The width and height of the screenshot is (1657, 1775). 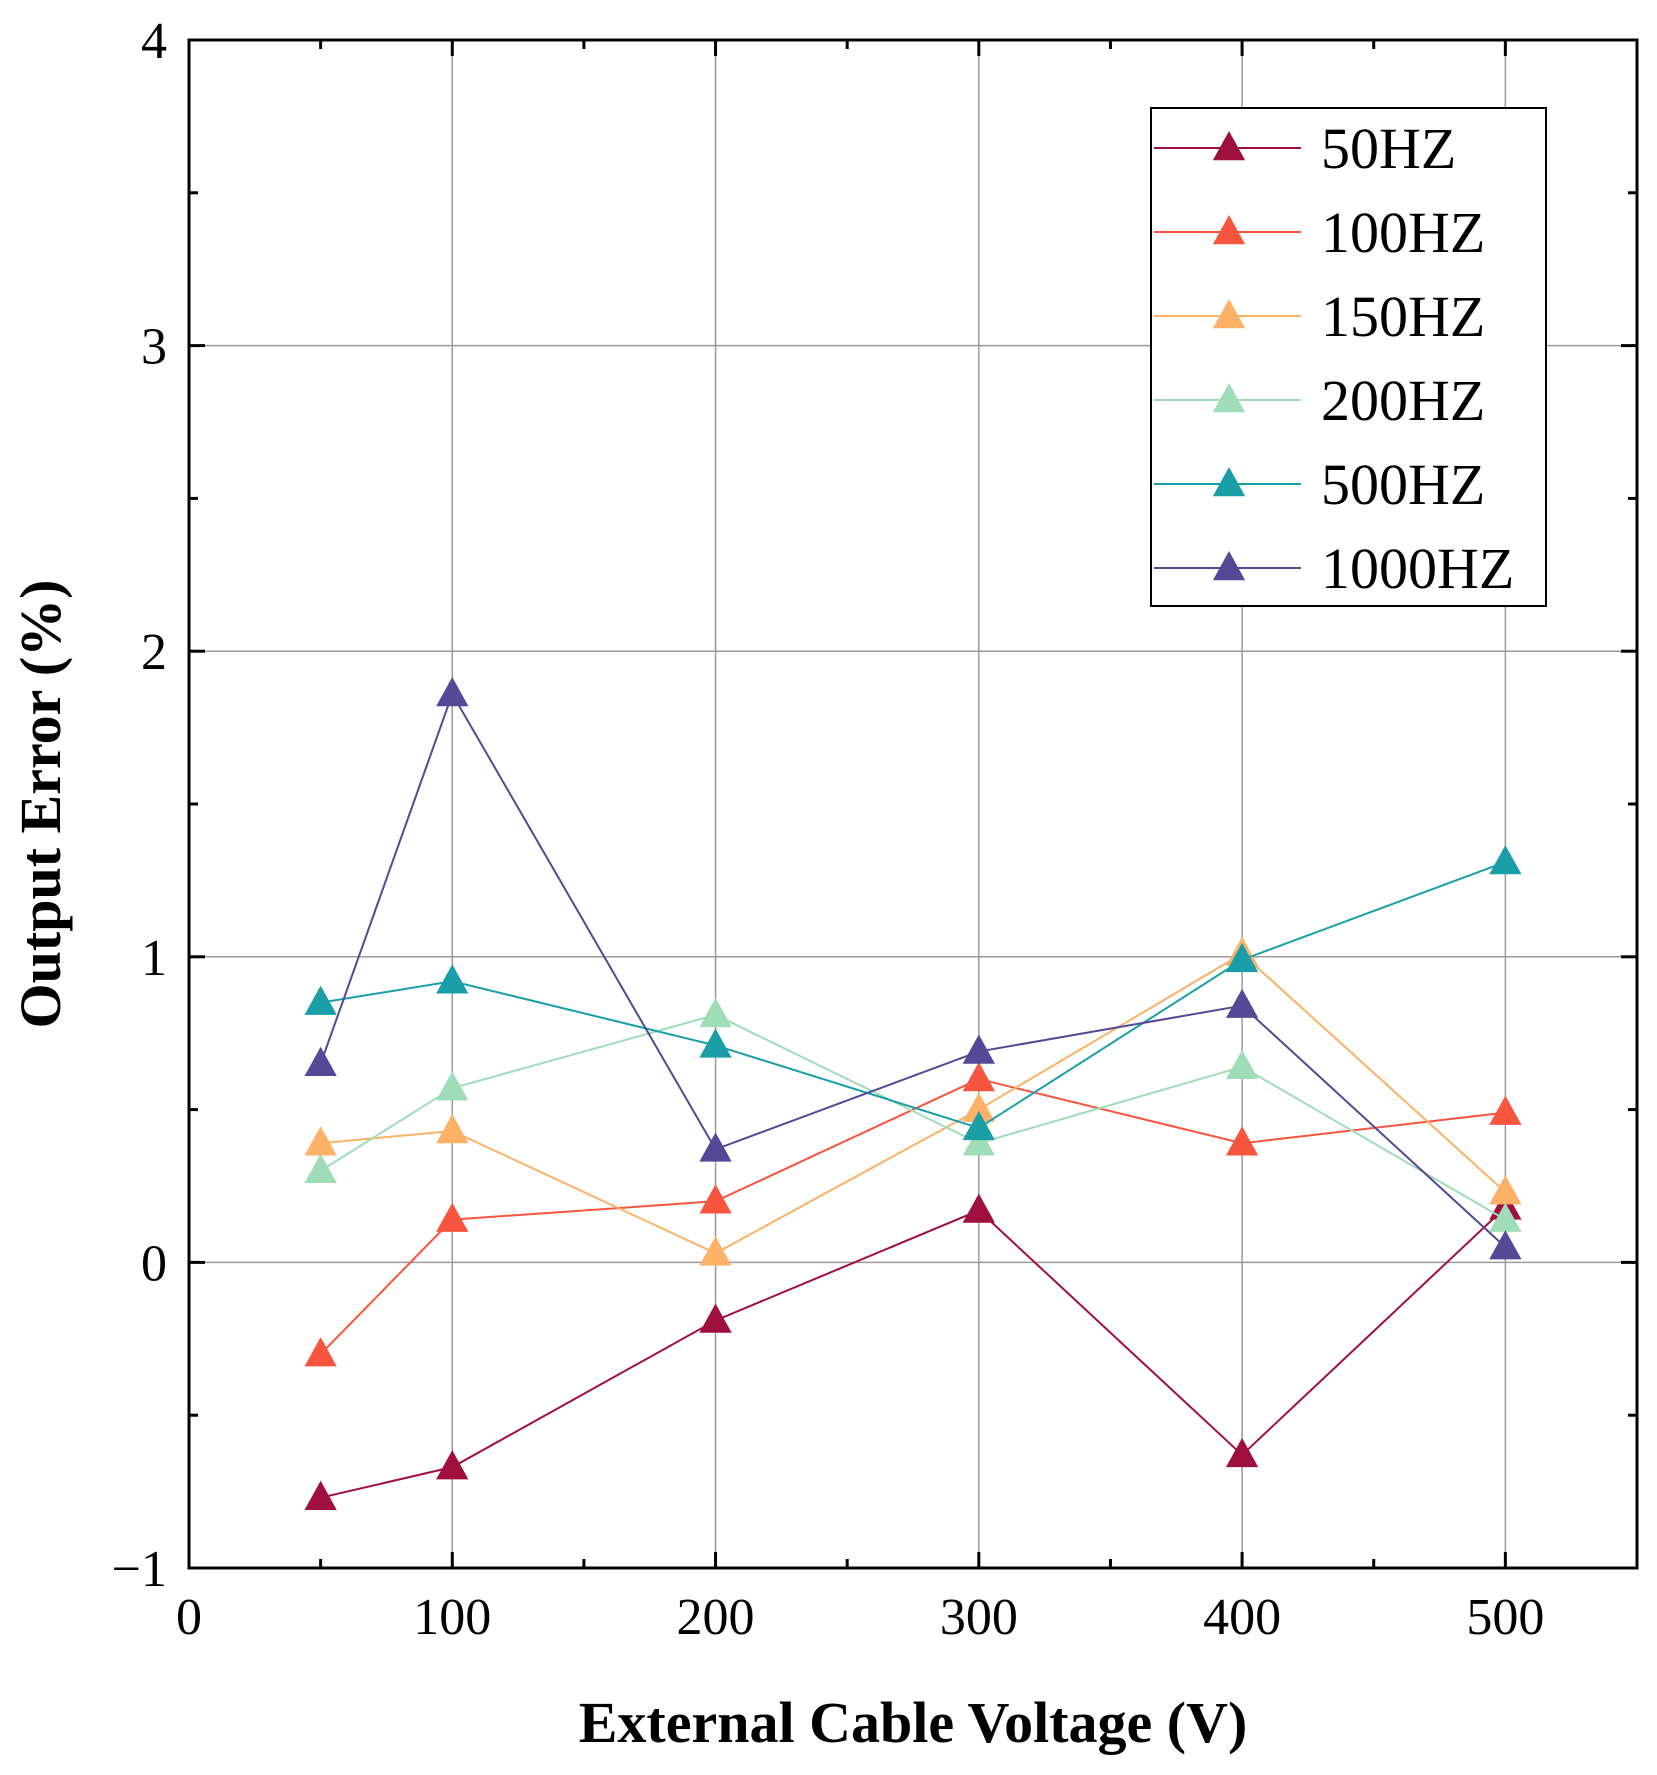 What do you see at coordinates (1505, 1617) in the screenshot?
I see `x-tick-label: 500` at bounding box center [1505, 1617].